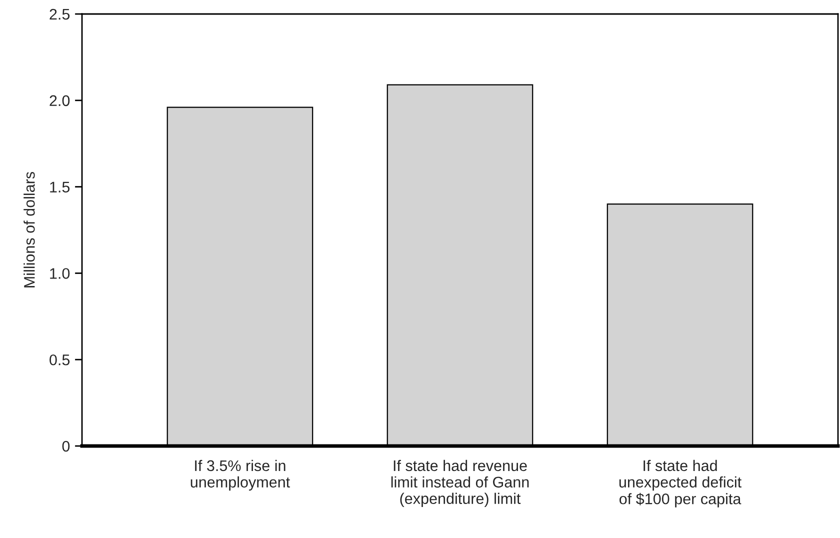 This screenshot has width=840, height=538. What do you see at coordinates (460, 484) in the screenshot?
I see `x-tick-label: If state had revenue limit instead of Gann (expenditure) limit` at bounding box center [460, 484].